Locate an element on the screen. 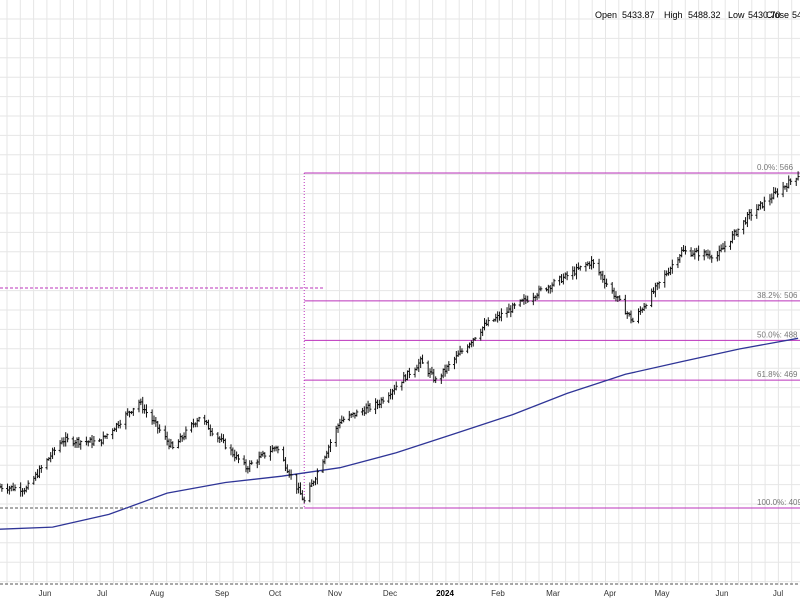 This screenshot has width=800, height=600. month-tick-label: Nov is located at coordinates (335, 593).